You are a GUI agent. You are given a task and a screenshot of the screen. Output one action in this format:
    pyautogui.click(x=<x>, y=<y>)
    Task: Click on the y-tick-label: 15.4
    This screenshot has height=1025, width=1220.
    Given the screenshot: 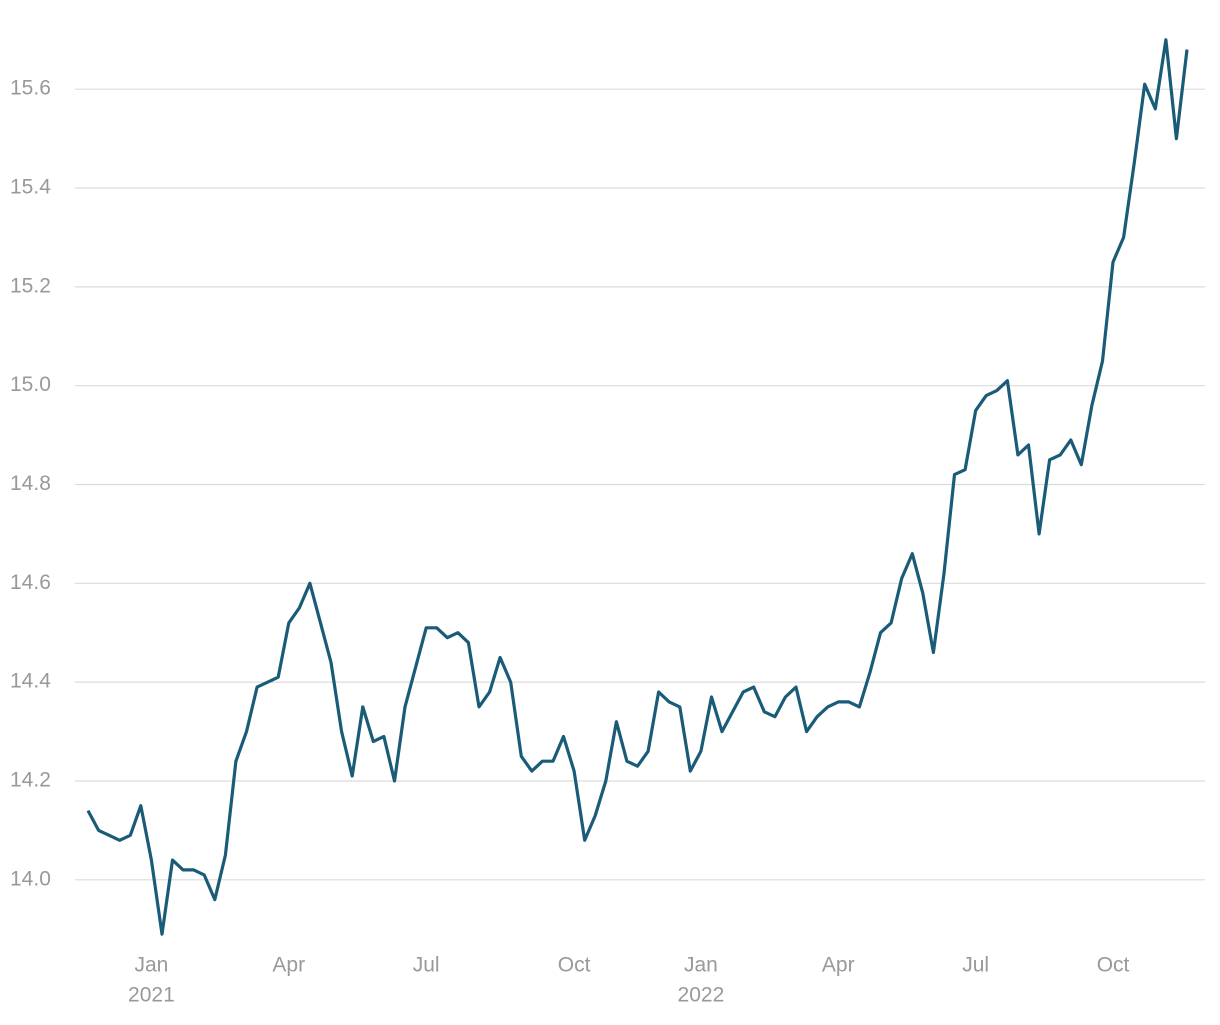 What is the action you would take?
    pyautogui.click(x=30, y=187)
    